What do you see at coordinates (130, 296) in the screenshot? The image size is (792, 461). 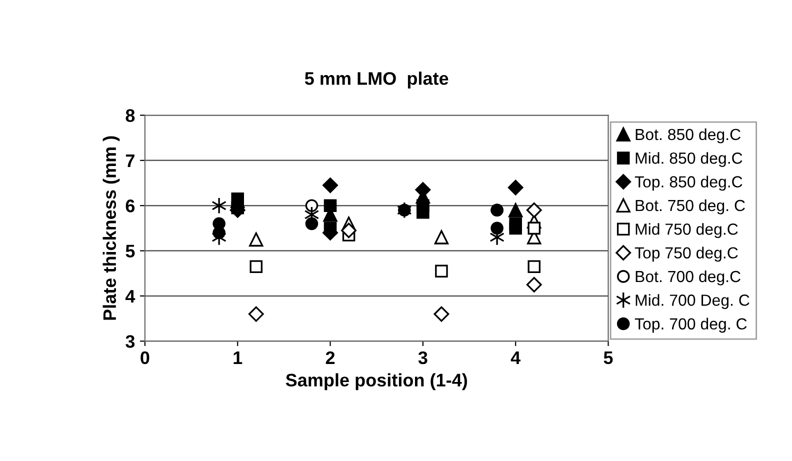 I see `y-tick-label: 4` at bounding box center [130, 296].